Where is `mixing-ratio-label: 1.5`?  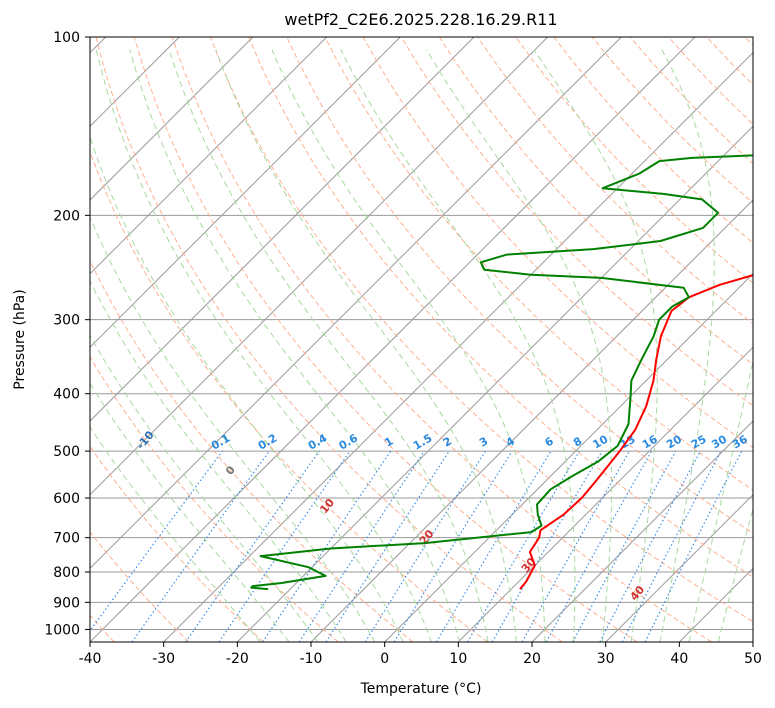
mixing-ratio-label: 1.5 is located at coordinates (422, 442).